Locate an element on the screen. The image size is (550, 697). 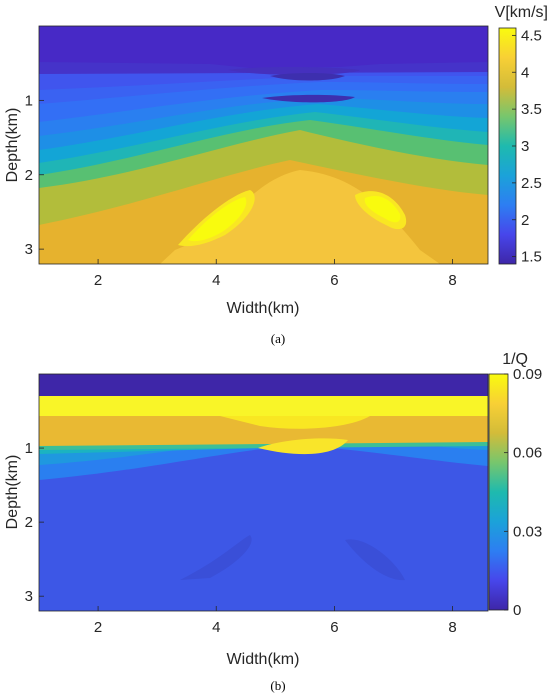
colorbar-b-ticks: 0 0.03 0.06 0.09 is located at coordinates (523, 492).